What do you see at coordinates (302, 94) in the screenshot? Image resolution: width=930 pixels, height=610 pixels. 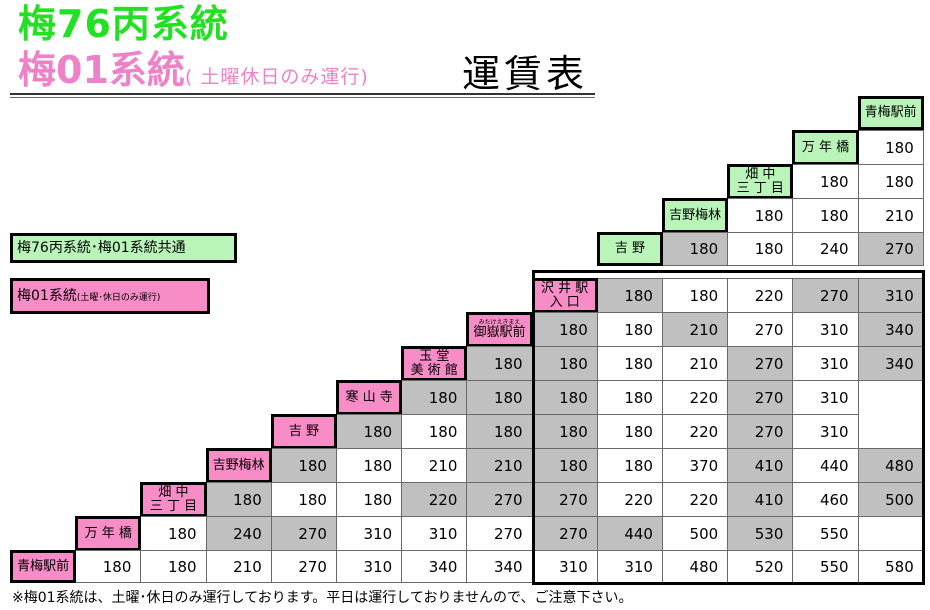 I see `title-underline` at bounding box center [302, 94].